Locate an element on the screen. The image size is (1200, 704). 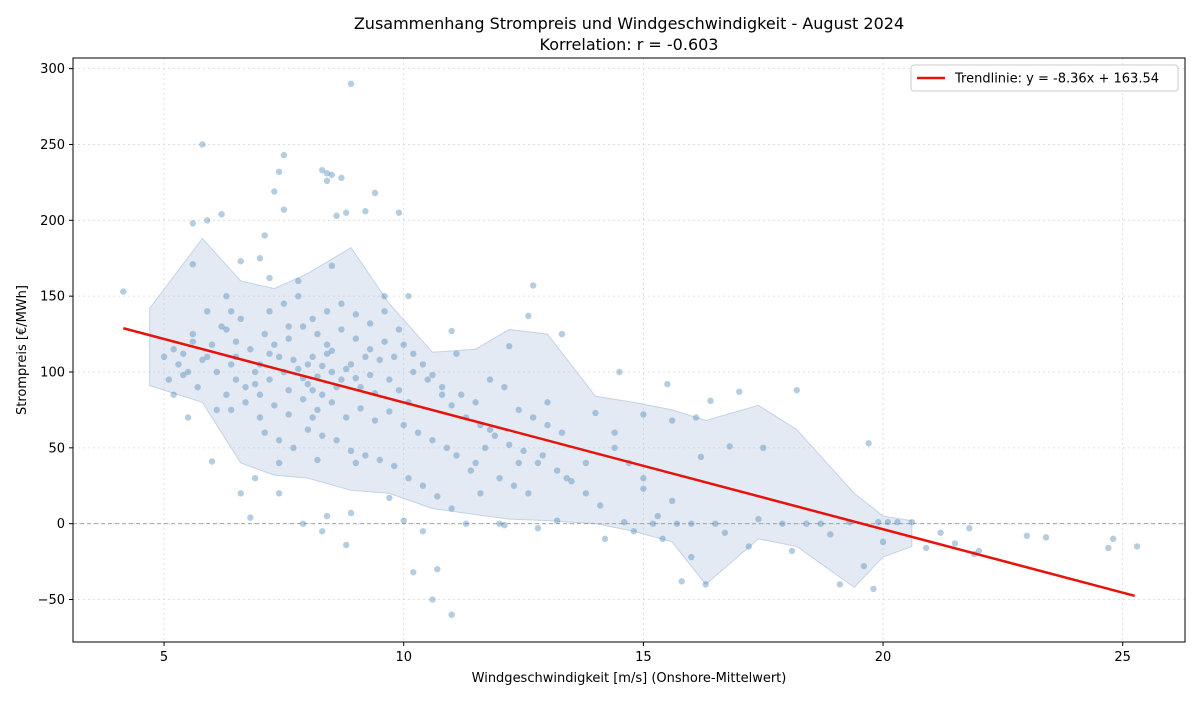
x-tick-label: 15 is located at coordinates (643, 657).